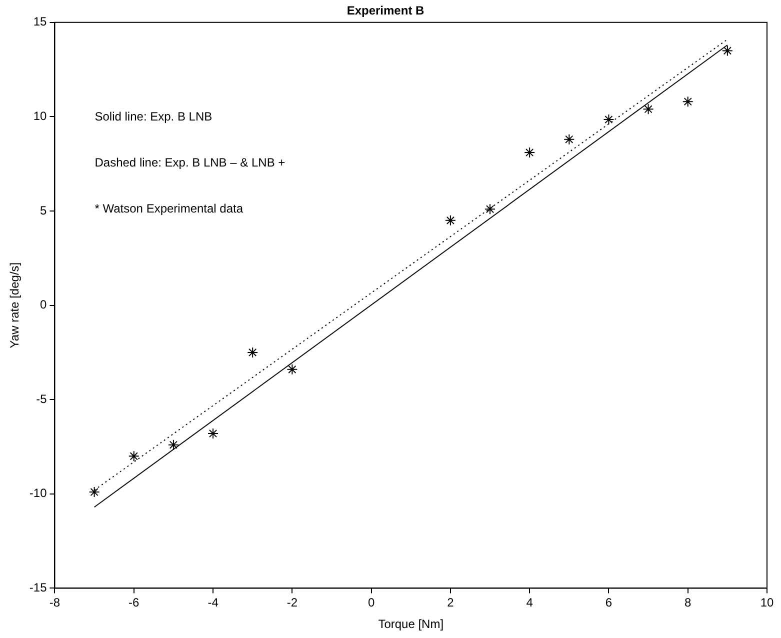 This screenshot has height=638, width=781. What do you see at coordinates (40, 116) in the screenshot?
I see `y-tick-label: 10` at bounding box center [40, 116].